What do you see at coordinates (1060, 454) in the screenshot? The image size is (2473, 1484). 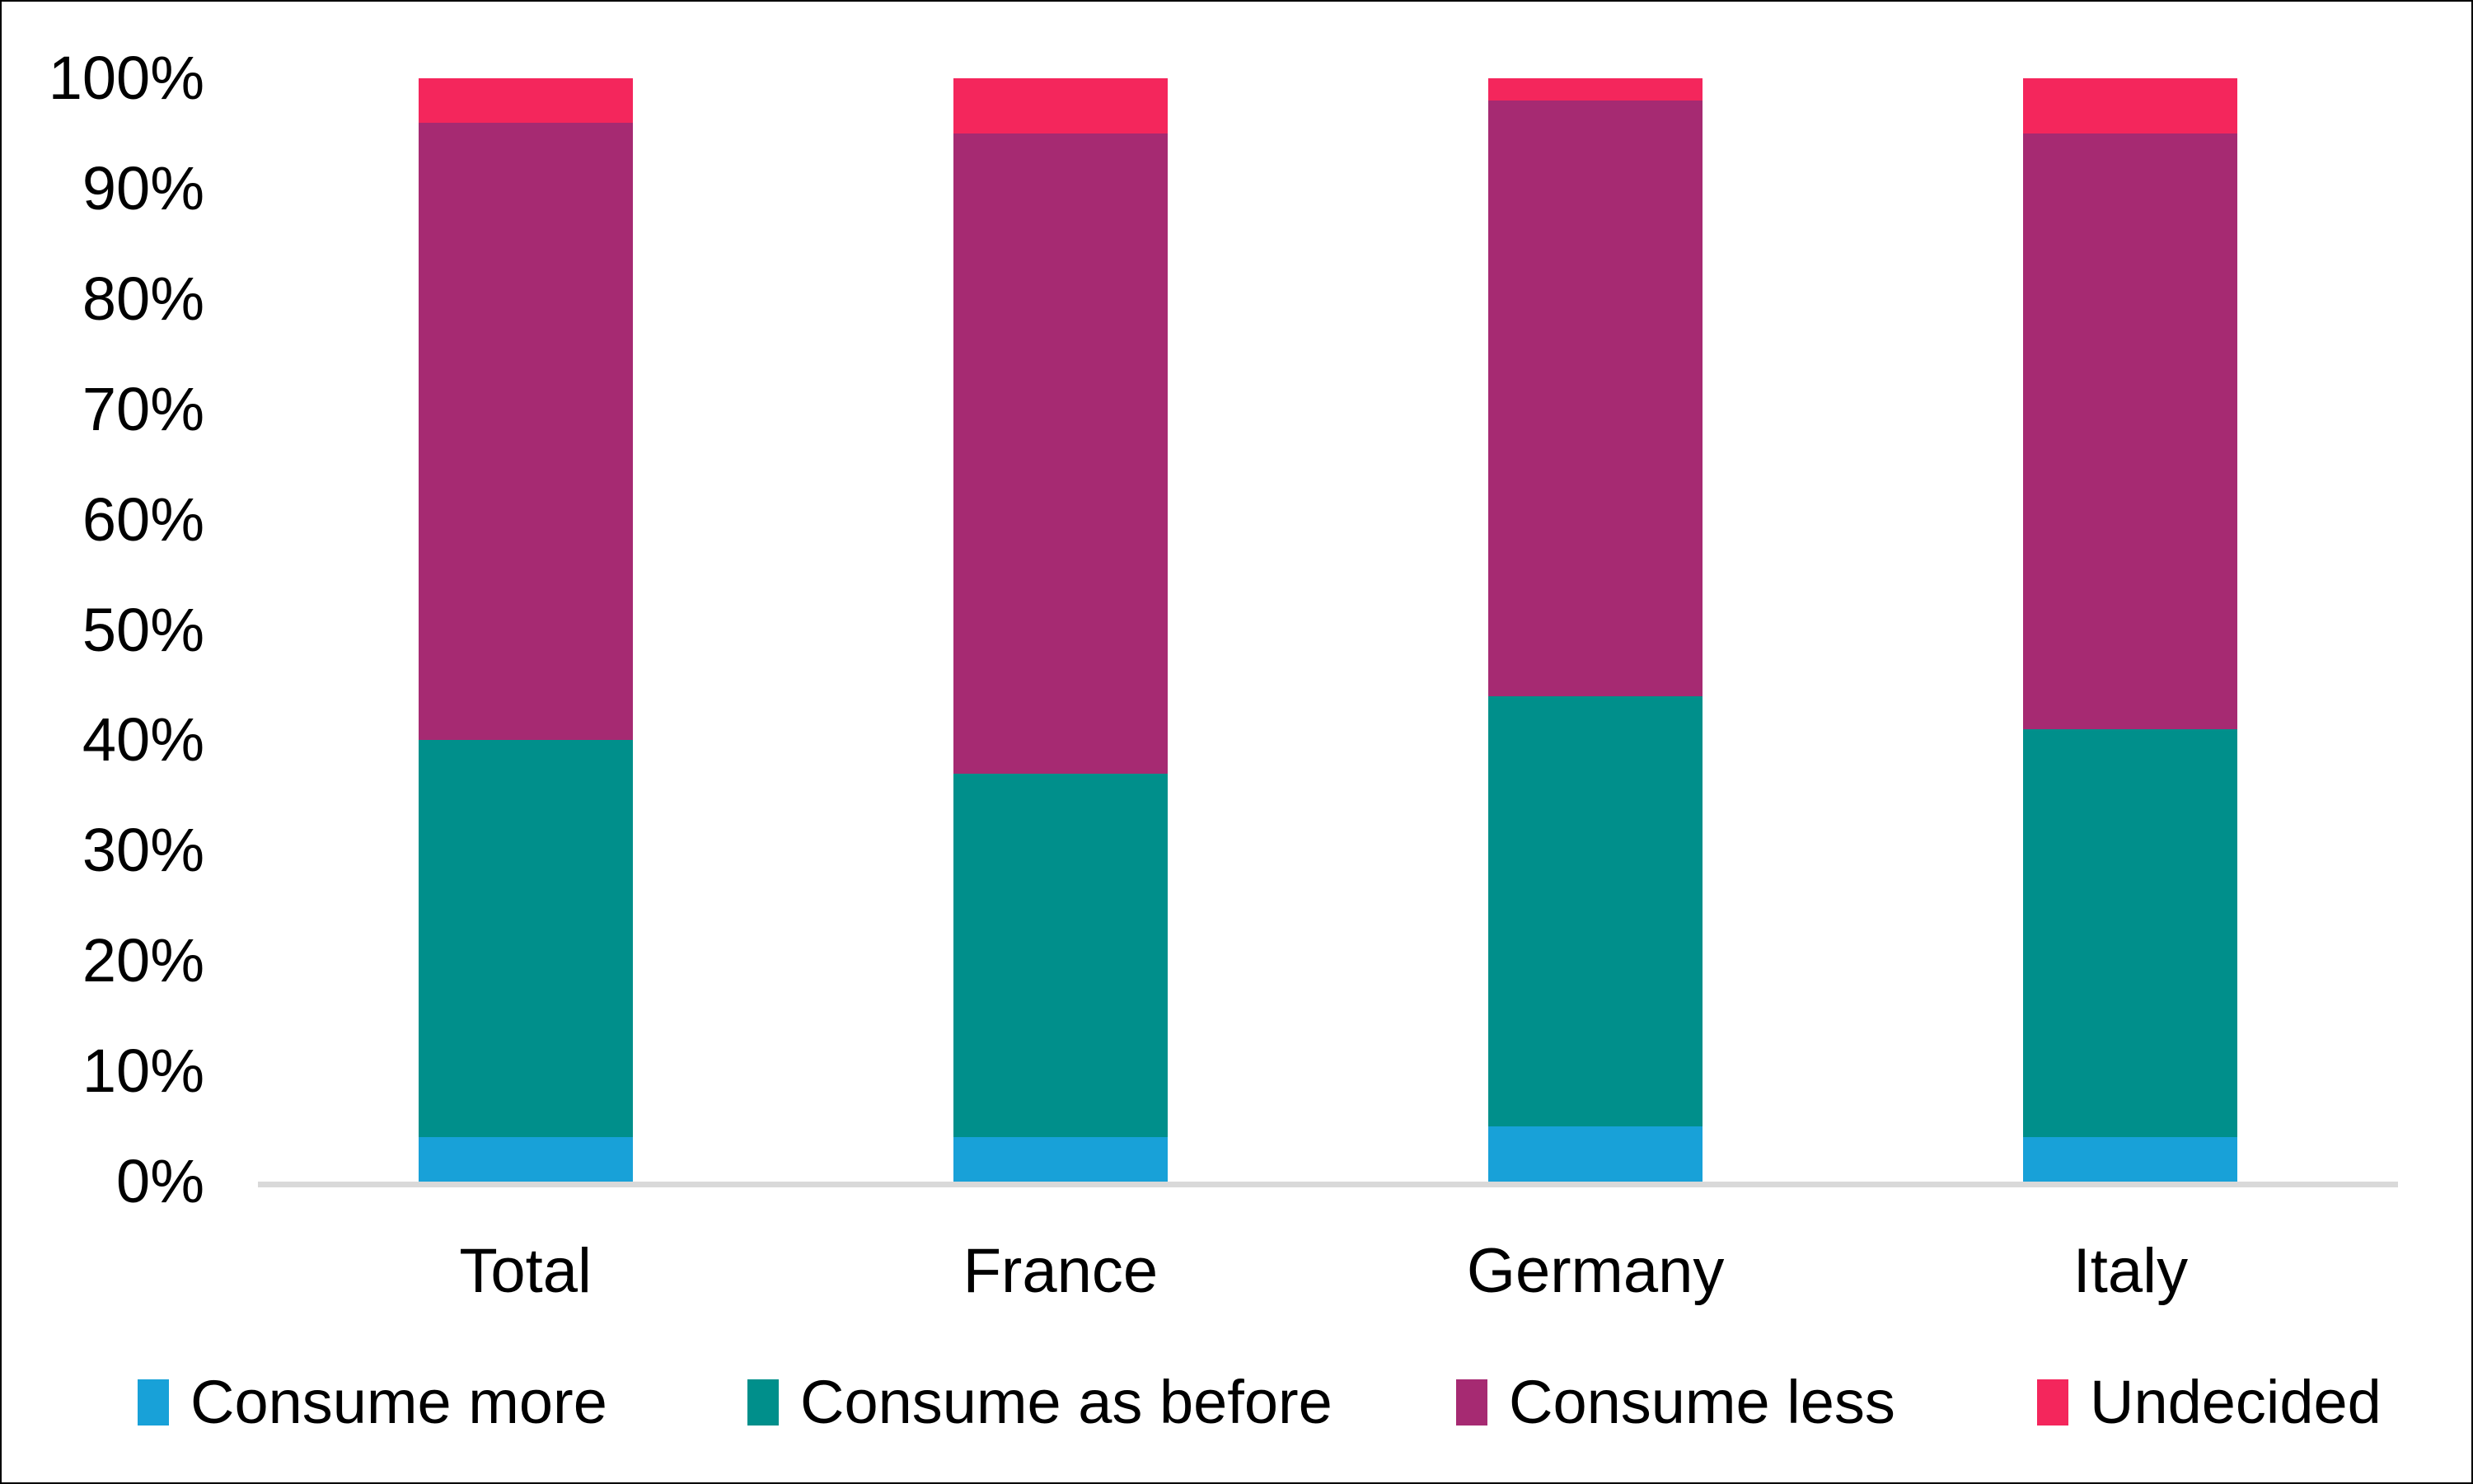 I see `bar-segment-france-consume-less` at bounding box center [1060, 454].